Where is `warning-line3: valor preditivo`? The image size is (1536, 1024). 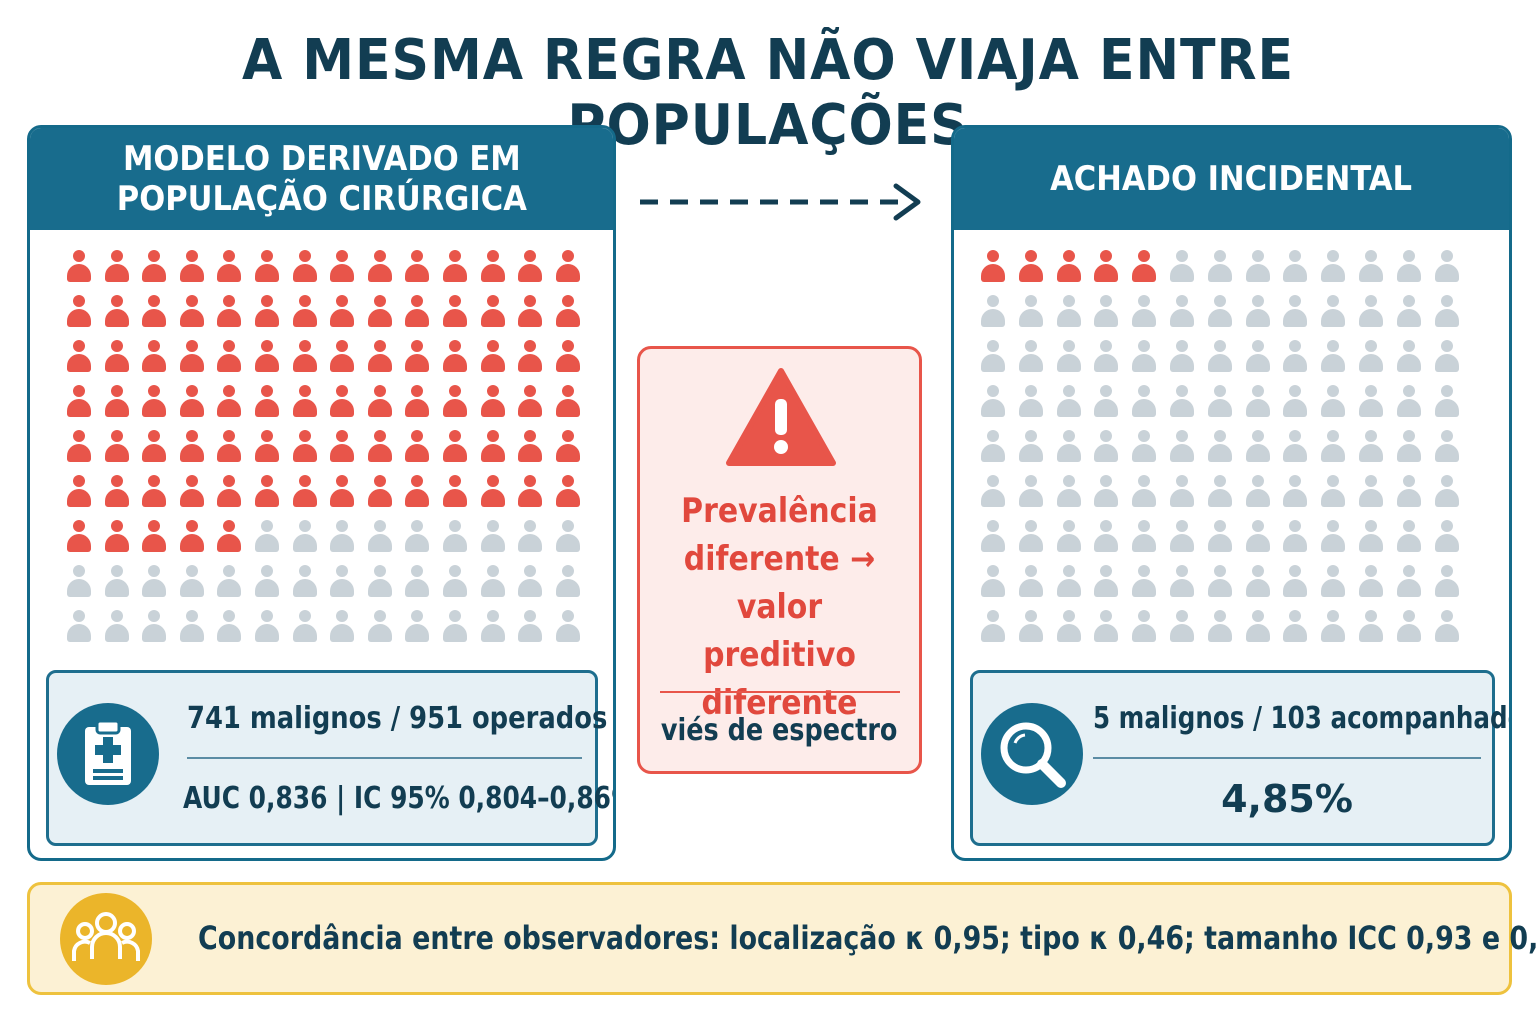
warning-line3: valor preditivo is located at coordinates (779, 631).